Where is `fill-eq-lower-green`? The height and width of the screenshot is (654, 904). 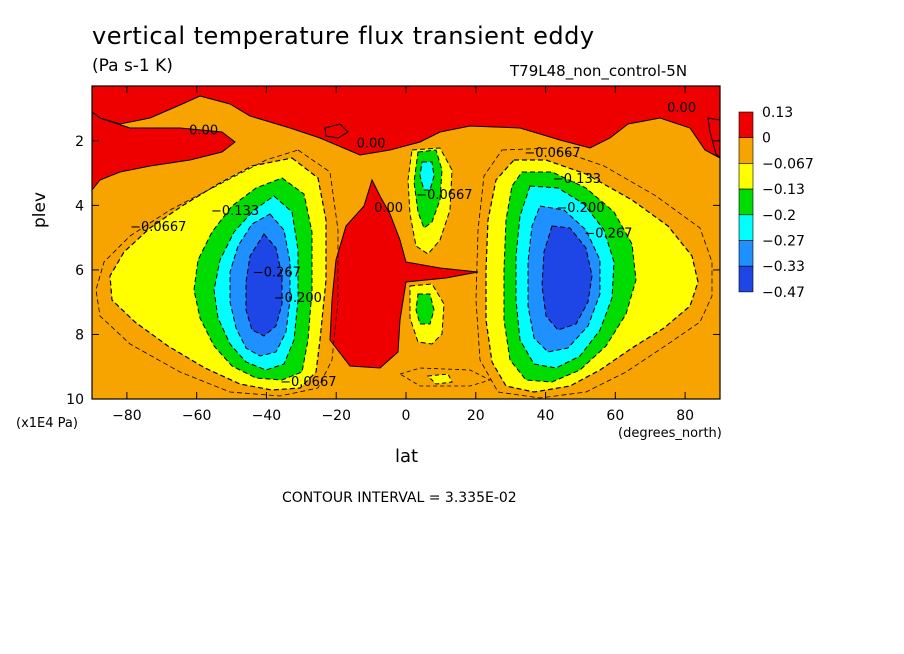
fill-eq-lower-green is located at coordinates (425, 309).